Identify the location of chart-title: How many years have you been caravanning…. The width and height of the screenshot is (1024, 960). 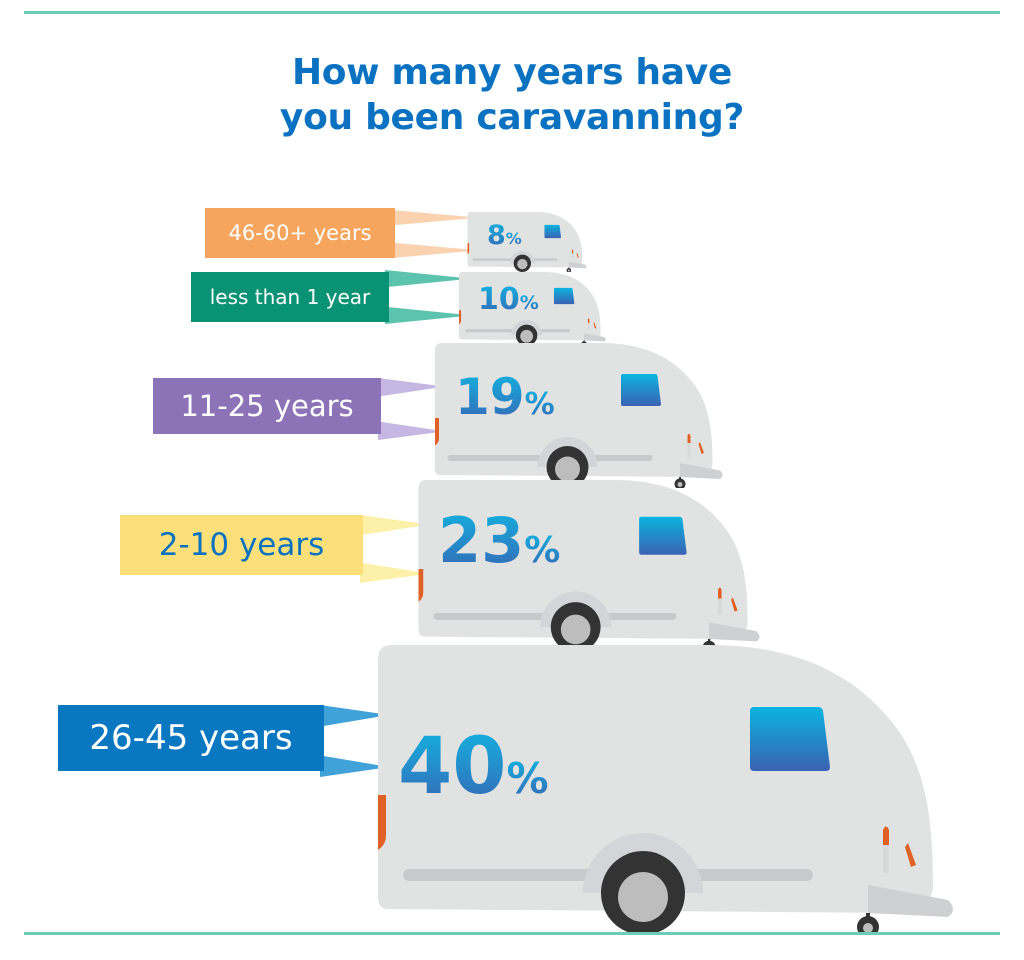
(512, 95).